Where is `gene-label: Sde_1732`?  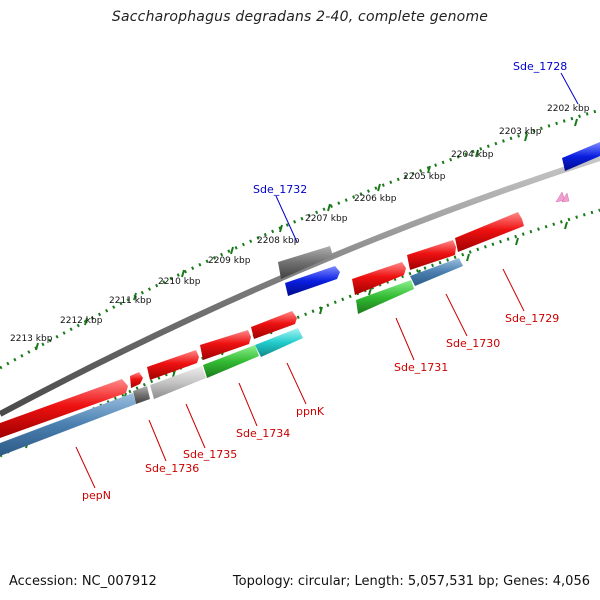
gene-label: Sde_1732 is located at coordinates (280, 189).